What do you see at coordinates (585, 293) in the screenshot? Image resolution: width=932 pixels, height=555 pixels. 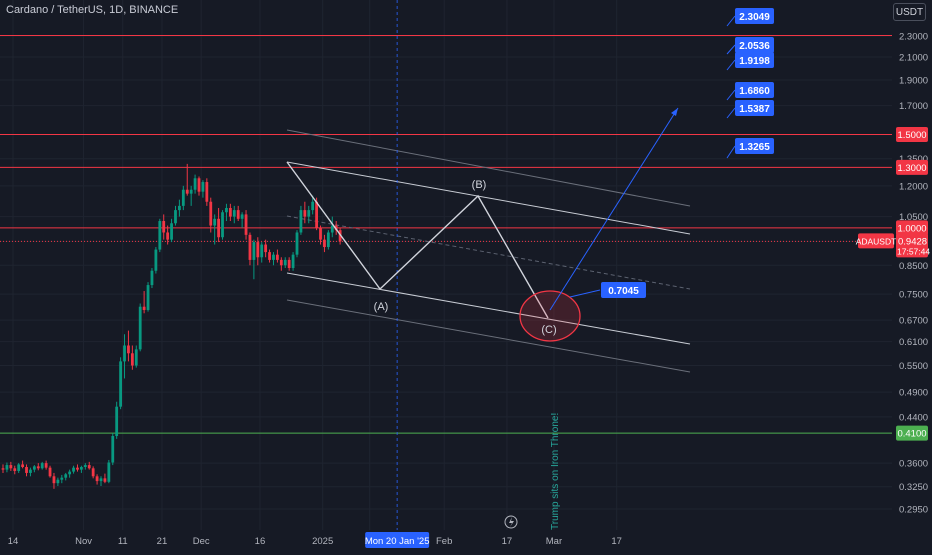 I see `callout-line` at bounding box center [585, 293].